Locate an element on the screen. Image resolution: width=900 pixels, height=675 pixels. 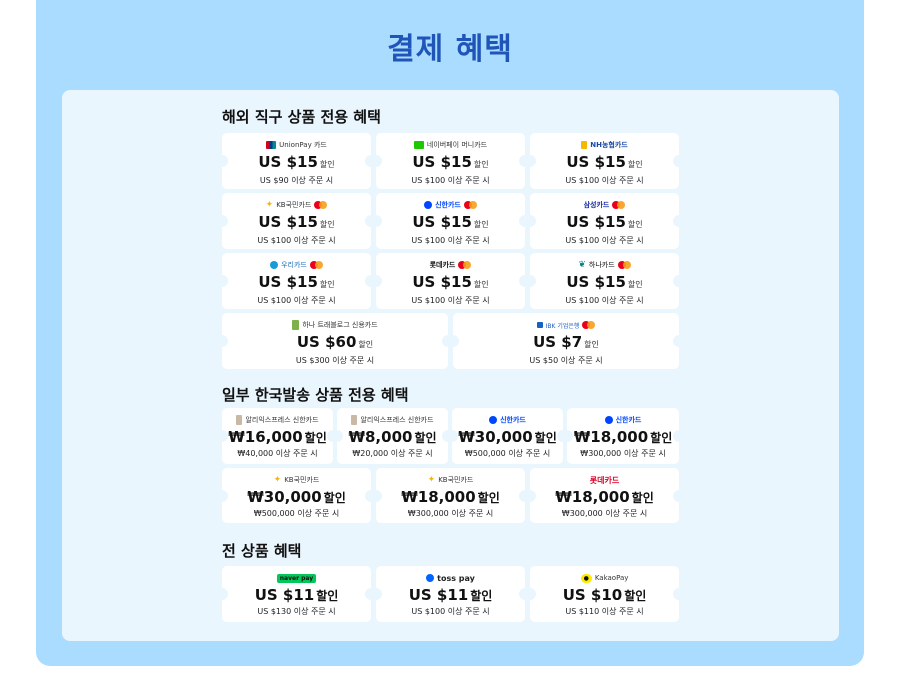
unionpay-icon is located at coordinates (271, 145).